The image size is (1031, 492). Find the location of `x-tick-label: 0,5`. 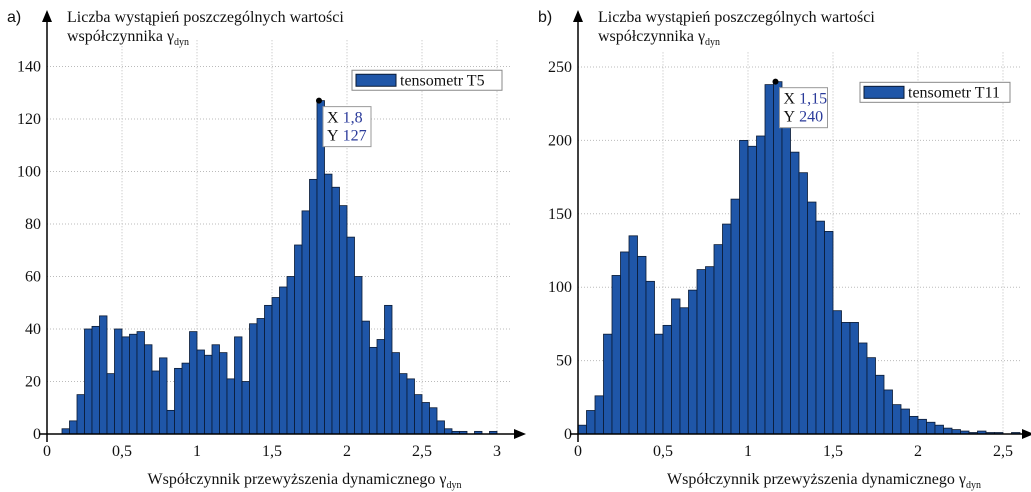

x-tick-label: 0,5 is located at coordinates (122, 451).